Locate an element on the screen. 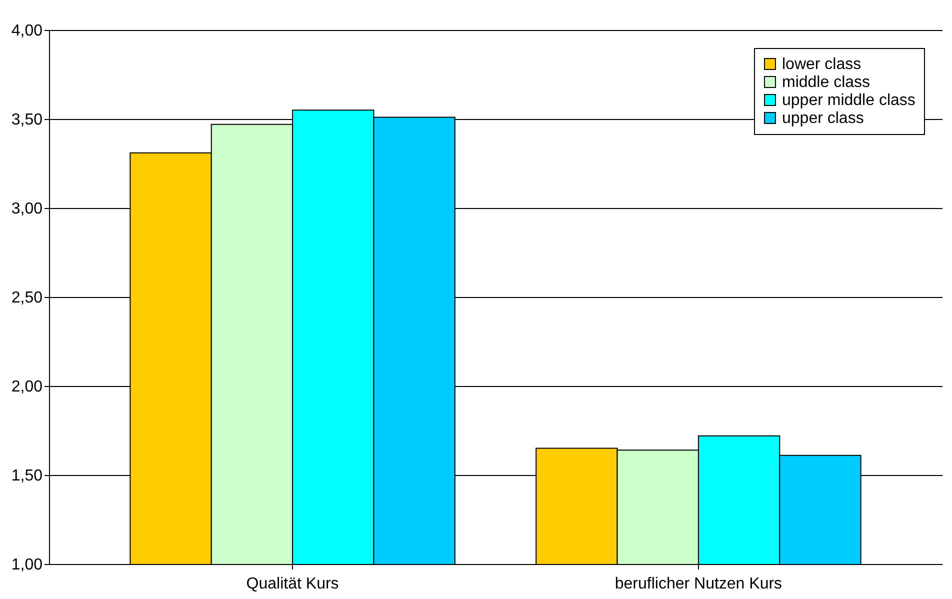  legend-label: upper middle class is located at coordinates (849, 100).